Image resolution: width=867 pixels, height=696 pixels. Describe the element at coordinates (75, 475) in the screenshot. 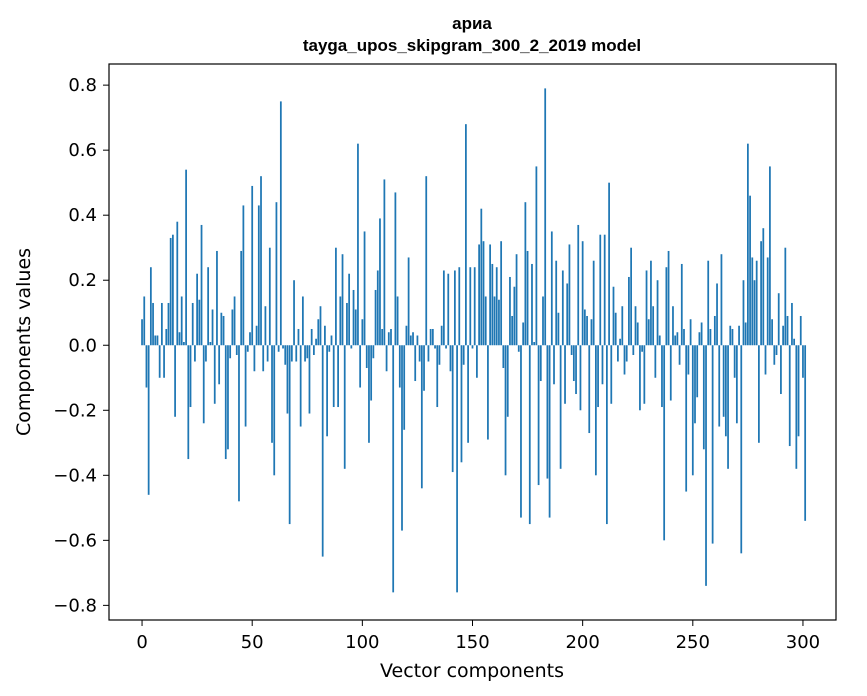

I see `y-tick-label: −0.4` at that location.